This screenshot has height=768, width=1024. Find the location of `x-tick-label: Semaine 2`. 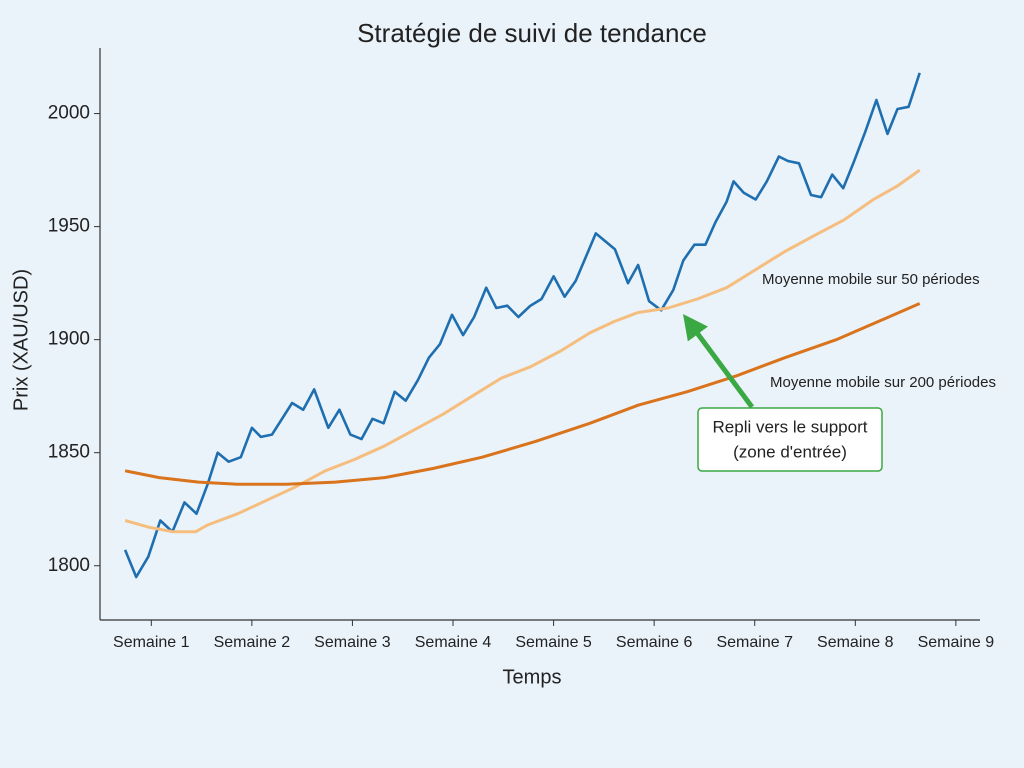

x-tick-label: Semaine 2 is located at coordinates (252, 642).